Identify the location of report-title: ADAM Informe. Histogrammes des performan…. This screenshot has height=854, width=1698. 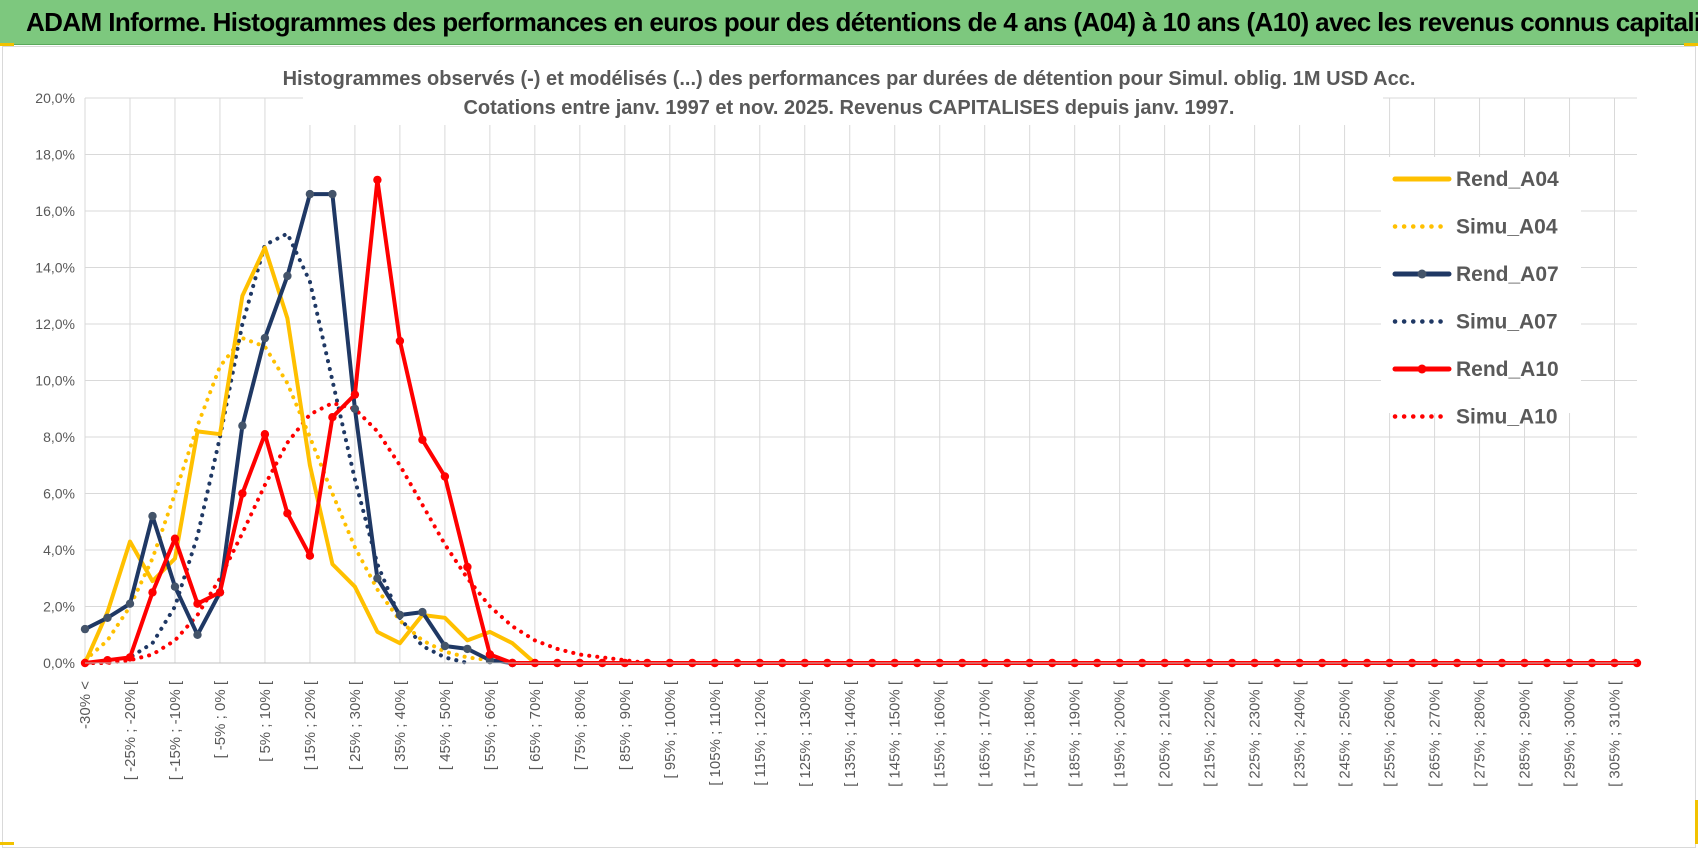
(862, 22).